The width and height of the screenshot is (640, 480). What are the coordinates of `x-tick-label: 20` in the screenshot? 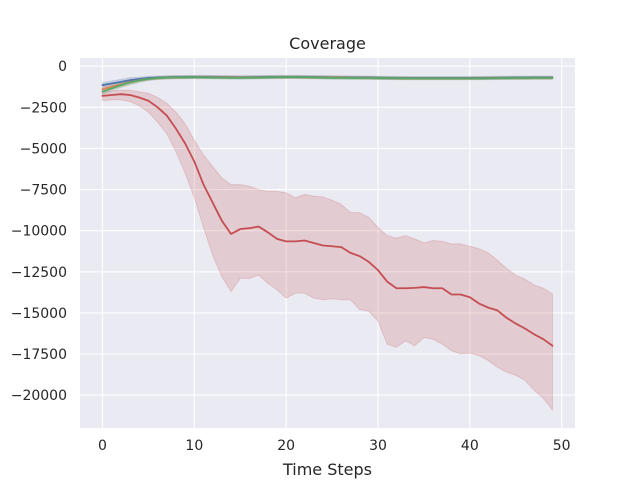 It's located at (286, 446).